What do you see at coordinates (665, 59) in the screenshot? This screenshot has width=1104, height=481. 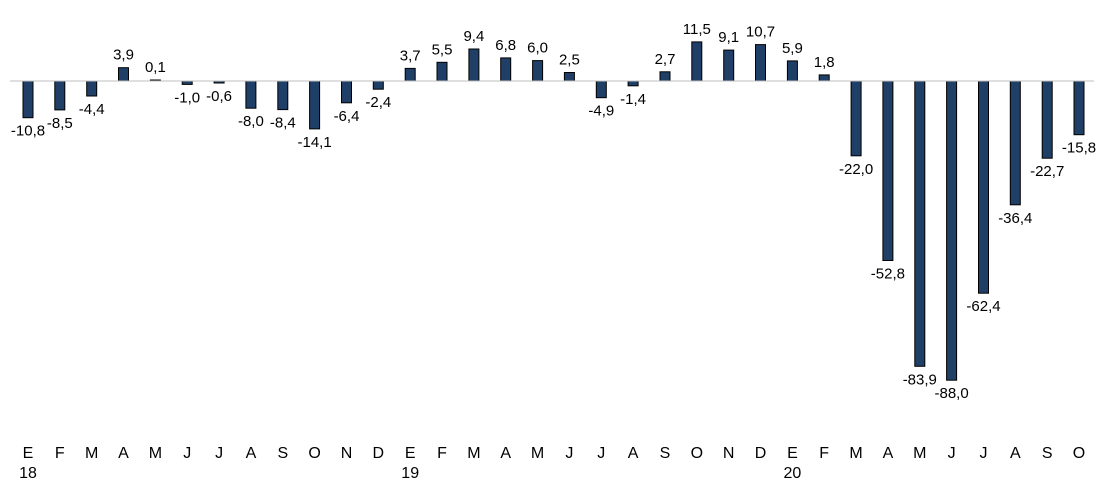 I see `data-label-20: 2,7` at bounding box center [665, 59].